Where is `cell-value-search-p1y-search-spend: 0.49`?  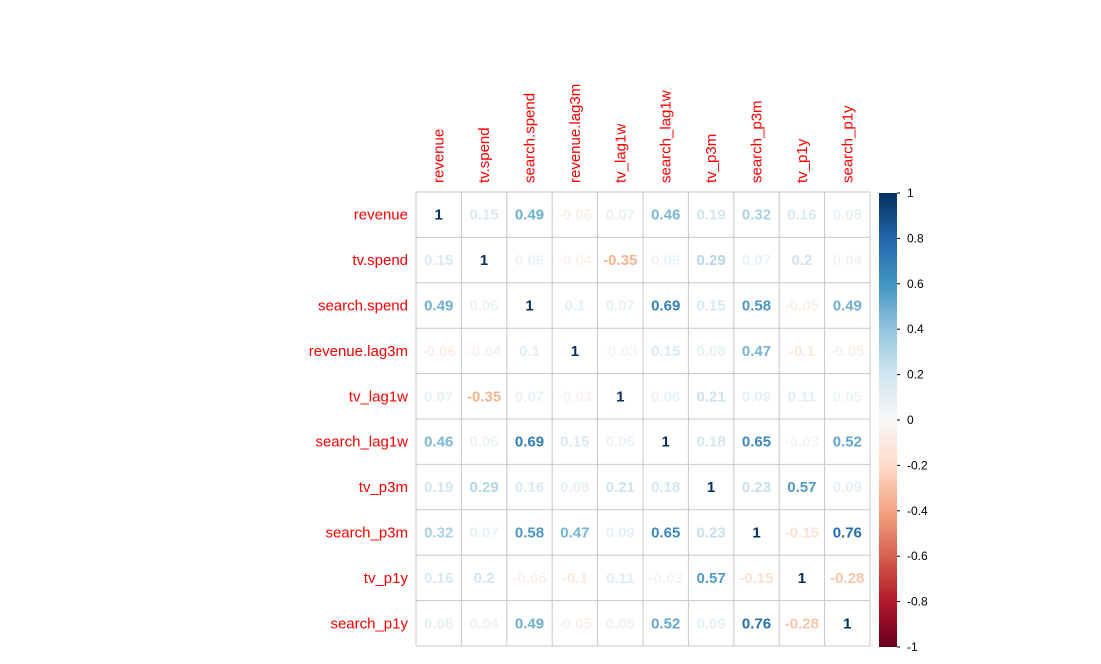
cell-value-search-p1y-search-spend: 0.49 is located at coordinates (529, 623).